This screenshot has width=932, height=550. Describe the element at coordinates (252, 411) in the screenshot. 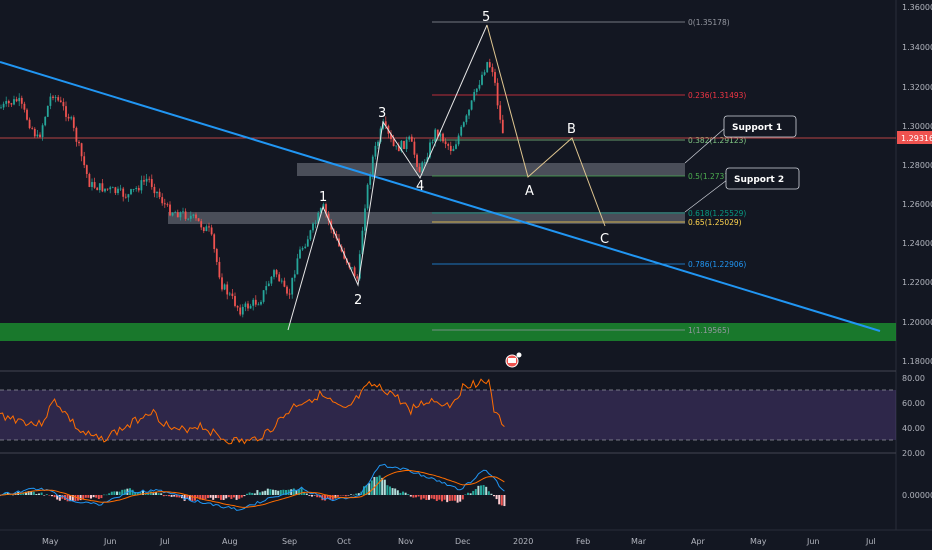

I see `rsi-line` at that location.